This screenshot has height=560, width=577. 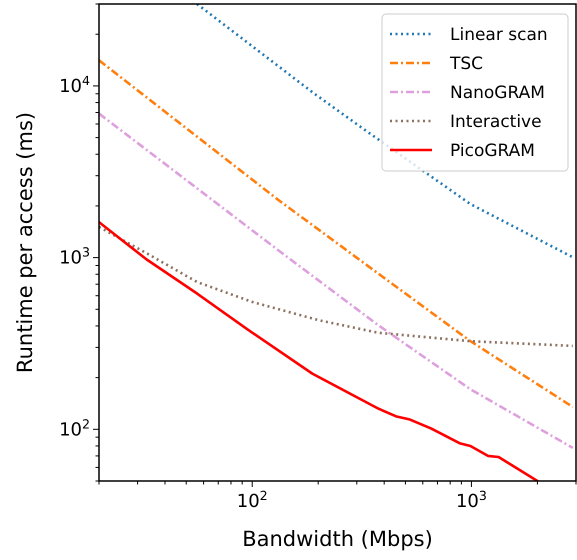 What do you see at coordinates (74, 84) in the screenshot?
I see `y-tick-label: 10$^{4}$` at bounding box center [74, 84].